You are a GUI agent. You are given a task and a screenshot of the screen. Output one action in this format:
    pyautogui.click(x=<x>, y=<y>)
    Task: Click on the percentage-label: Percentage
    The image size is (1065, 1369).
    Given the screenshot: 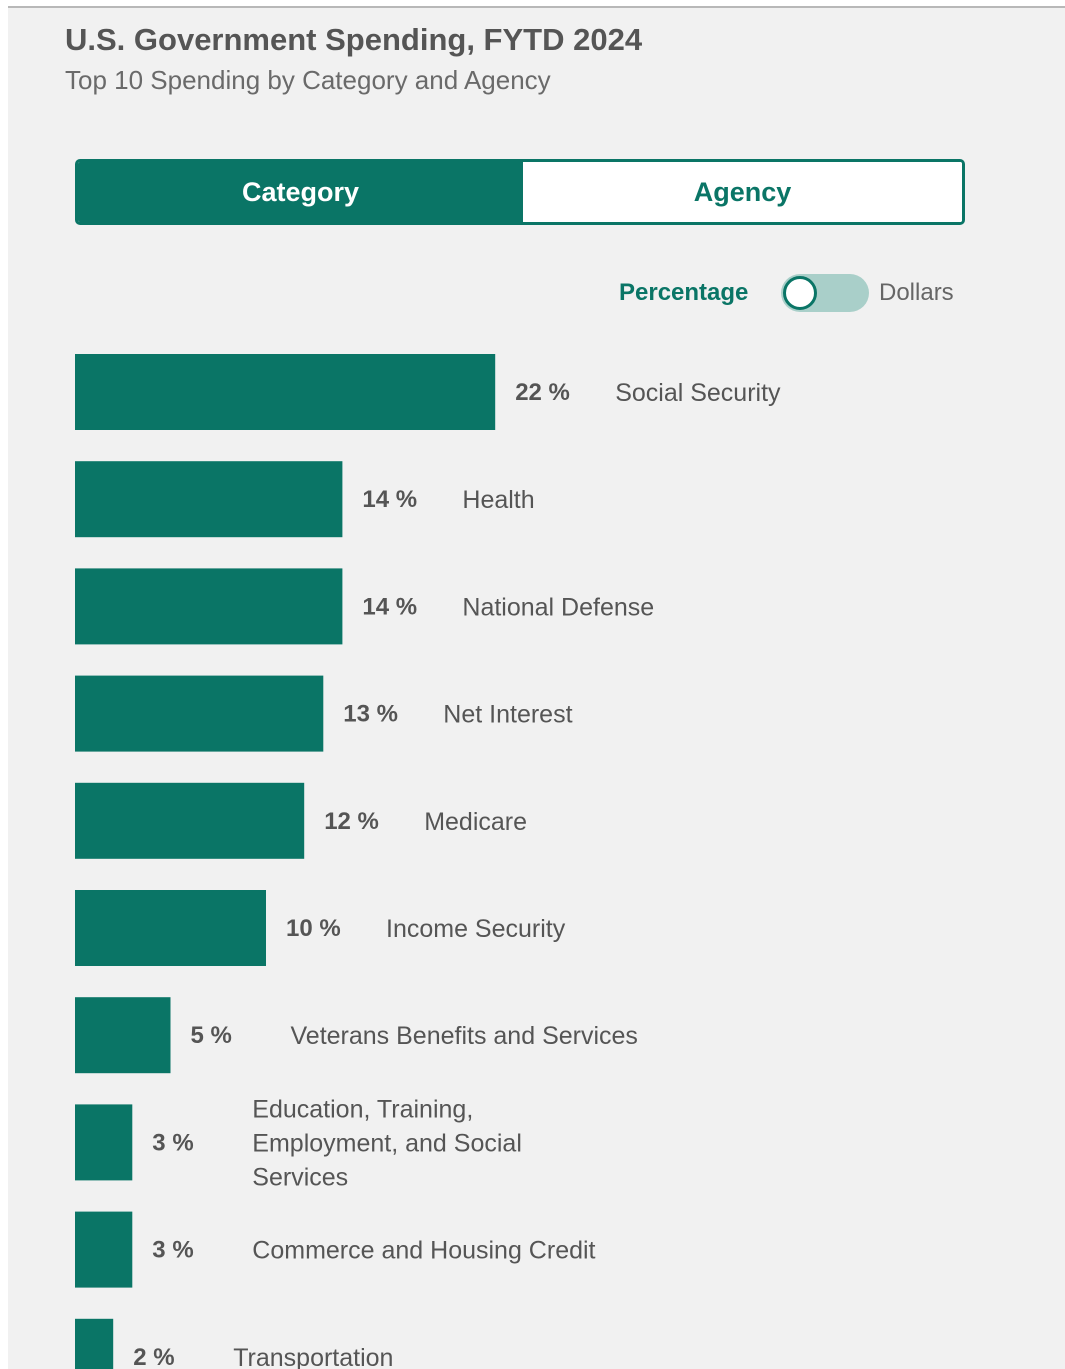 What is the action you would take?
    pyautogui.click(x=684, y=292)
    